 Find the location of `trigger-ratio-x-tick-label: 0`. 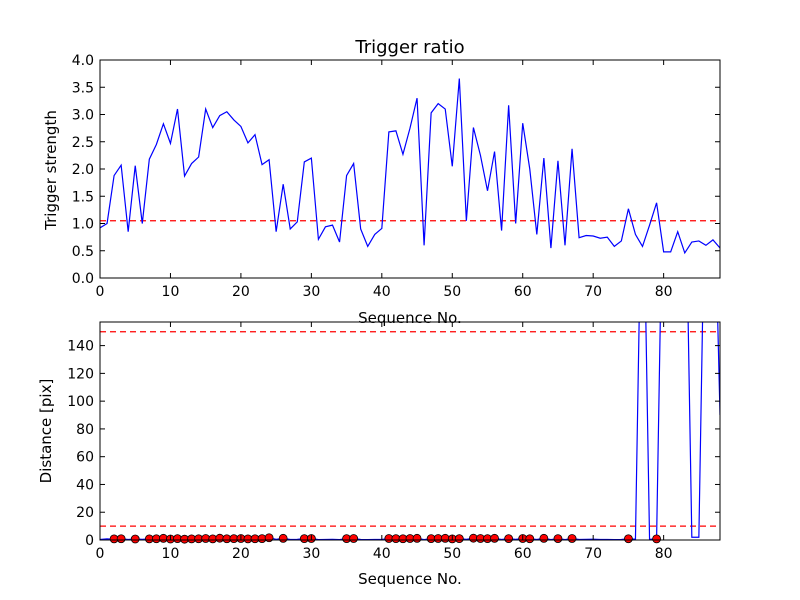

trigger-ratio-x-tick-label: 0 is located at coordinates (100, 292).